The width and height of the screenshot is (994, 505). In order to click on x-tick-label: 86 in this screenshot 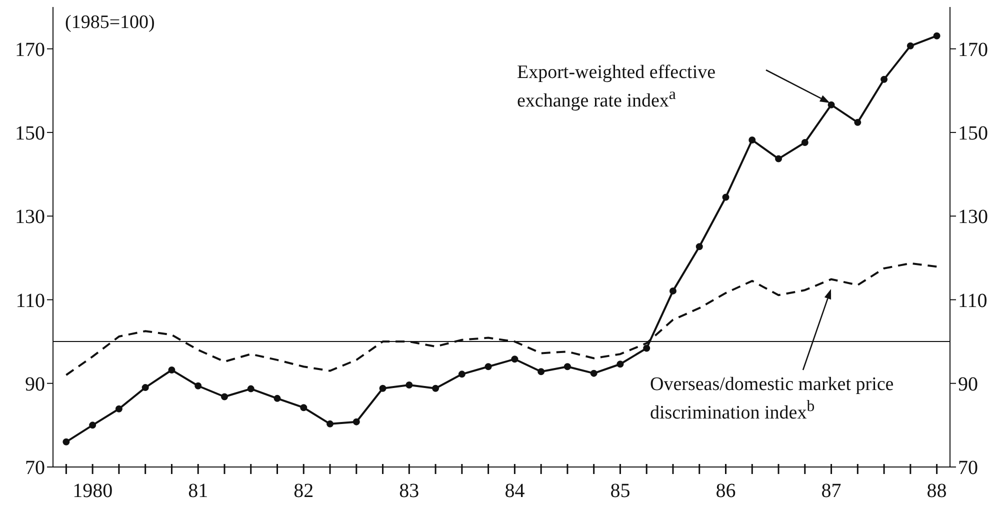, I will do `click(726, 491)`.